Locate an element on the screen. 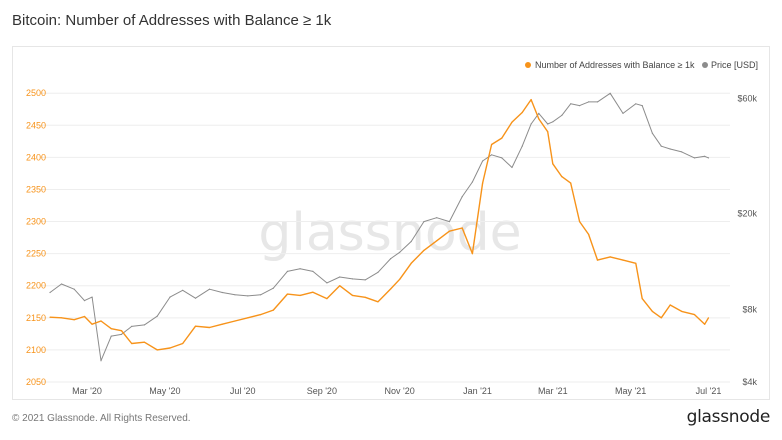  left-tick-label: 2200 is located at coordinates (36, 286).